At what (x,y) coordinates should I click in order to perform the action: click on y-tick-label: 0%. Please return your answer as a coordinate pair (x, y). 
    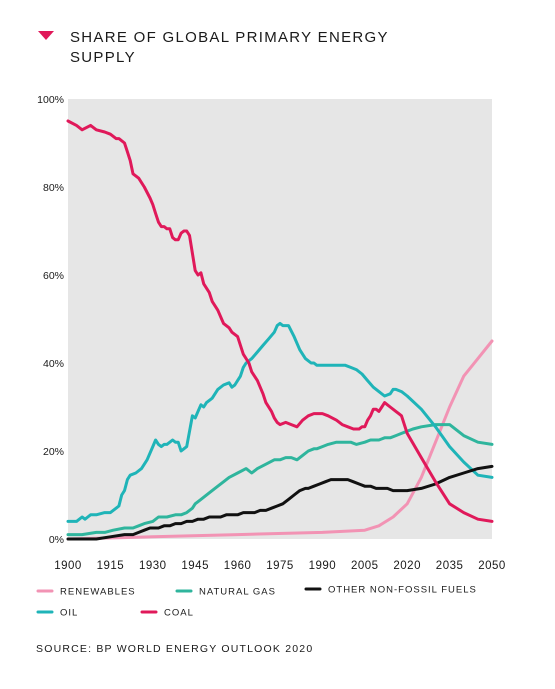
    Looking at the image, I should click on (56, 540).